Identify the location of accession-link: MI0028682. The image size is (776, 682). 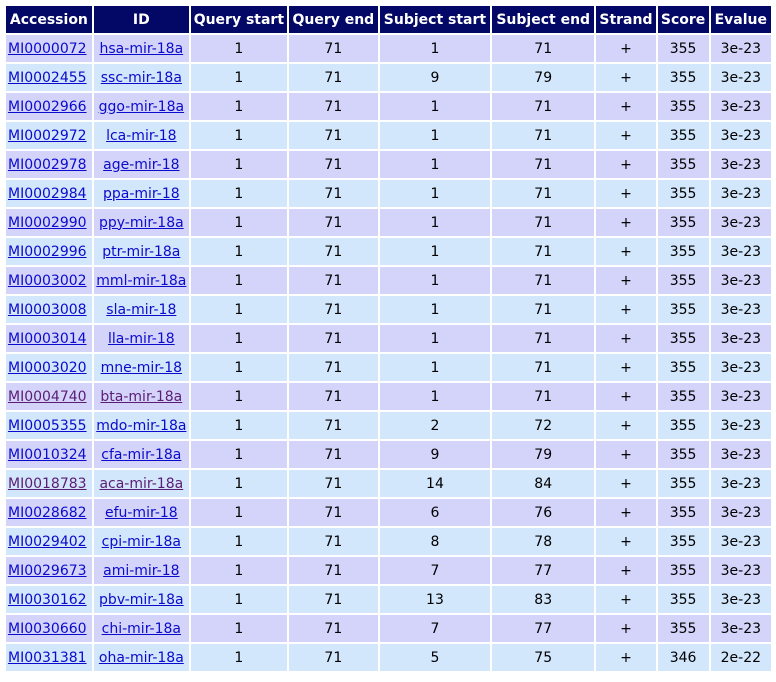
(47, 512).